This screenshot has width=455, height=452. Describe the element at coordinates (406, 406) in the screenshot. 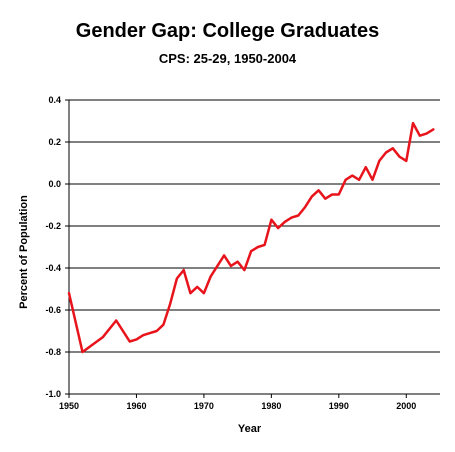

I see `x-tick-label: 2000` at that location.